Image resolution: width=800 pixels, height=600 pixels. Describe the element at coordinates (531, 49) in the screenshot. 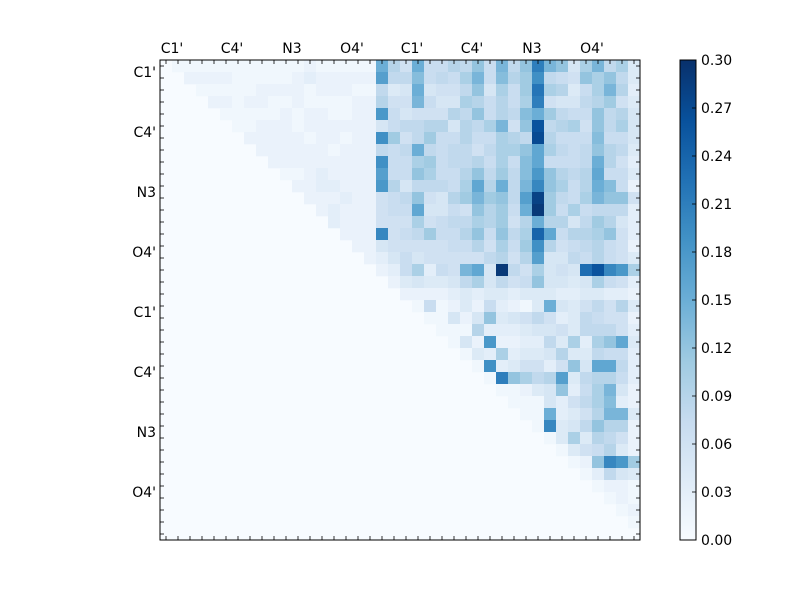

I see `x-tick-label: N3` at that location.